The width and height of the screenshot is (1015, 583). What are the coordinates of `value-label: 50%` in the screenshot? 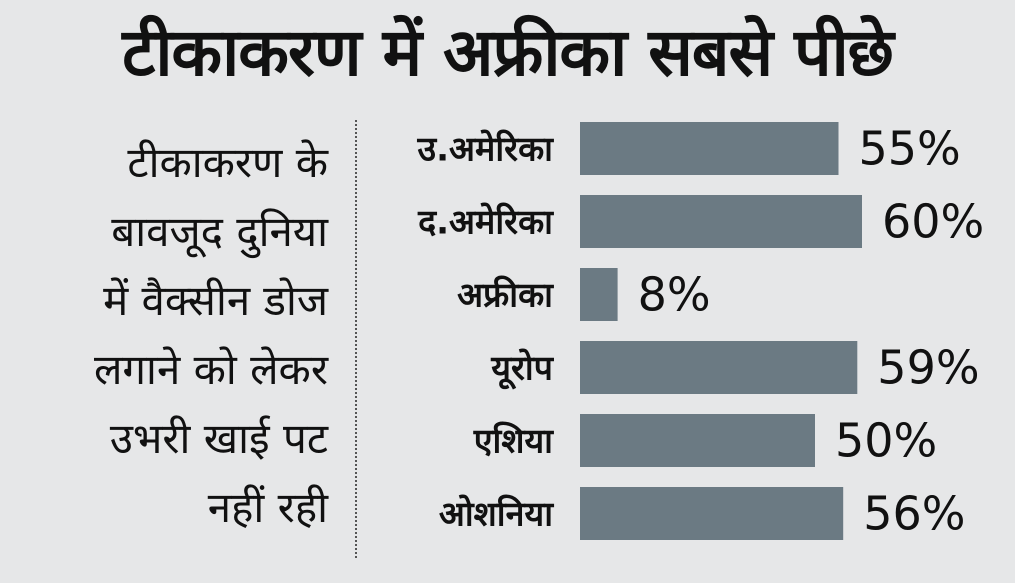 It's located at (886, 441).